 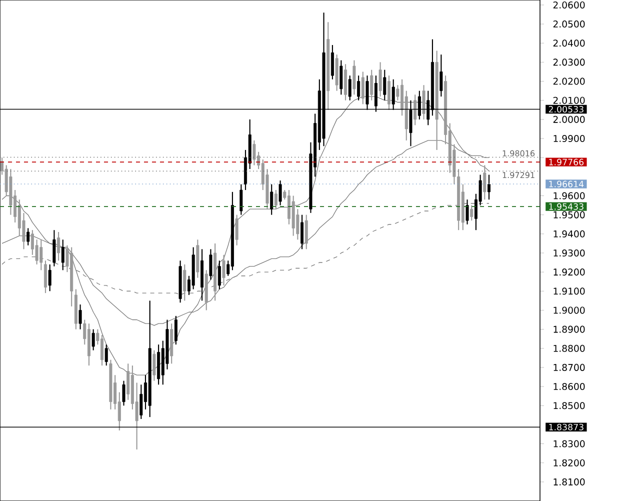 I want to click on y-tick-label: 1.9500, so click(x=569, y=214).